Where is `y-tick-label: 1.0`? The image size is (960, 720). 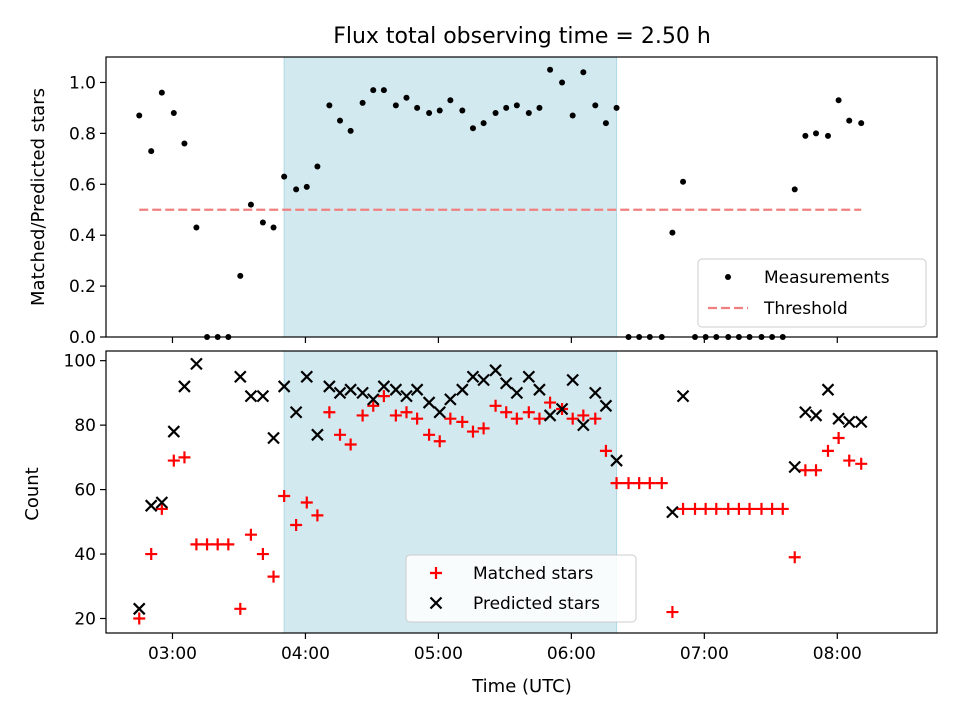
y-tick-label: 1.0 is located at coordinates (82, 83).